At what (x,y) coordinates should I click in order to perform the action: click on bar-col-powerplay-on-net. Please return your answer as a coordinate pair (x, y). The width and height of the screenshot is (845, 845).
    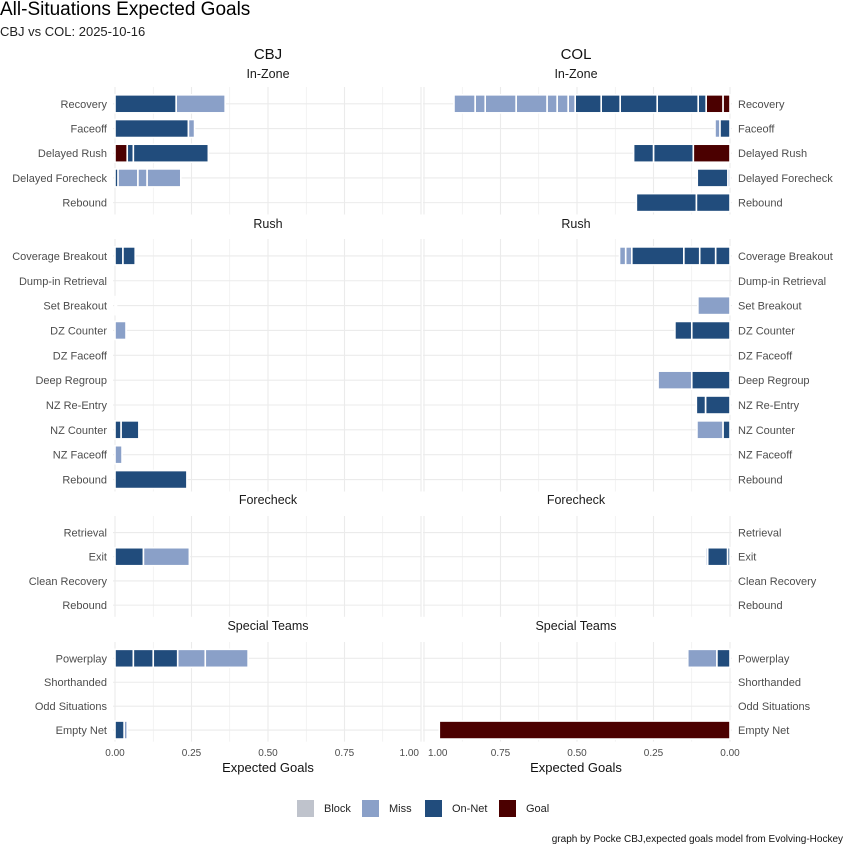
    Looking at the image, I should click on (723, 658).